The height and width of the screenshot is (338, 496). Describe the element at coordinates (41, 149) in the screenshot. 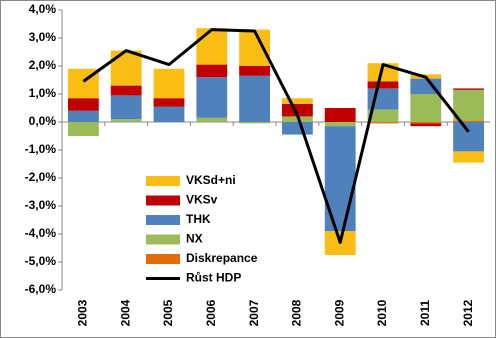

I see `y-tick-label: -1,0%` at that location.